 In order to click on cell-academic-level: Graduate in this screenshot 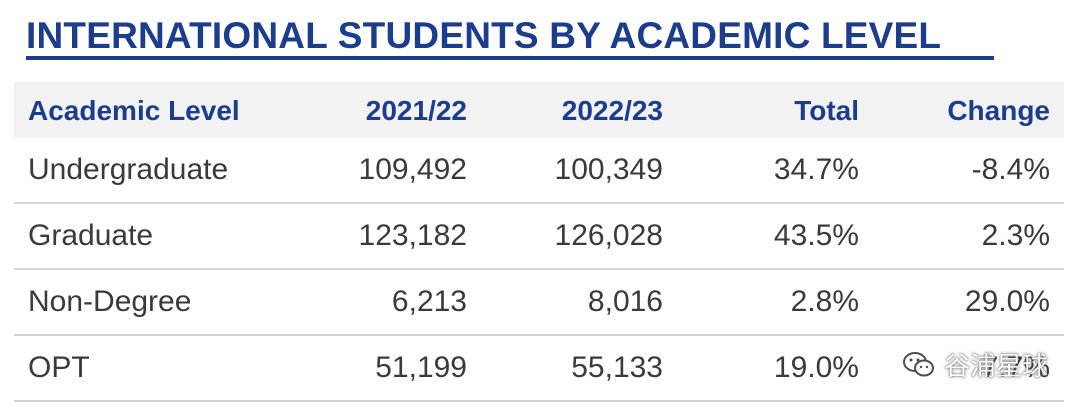, I will do `click(91, 235)`.